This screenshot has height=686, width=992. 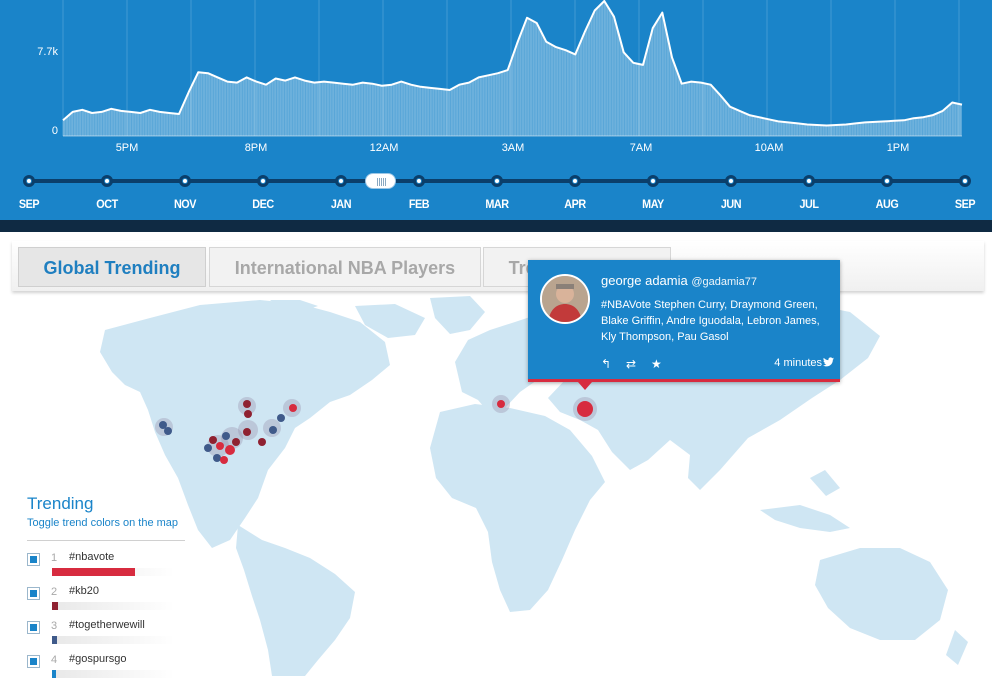 I want to click on x-tick-label: 1PM, so click(x=898, y=148).